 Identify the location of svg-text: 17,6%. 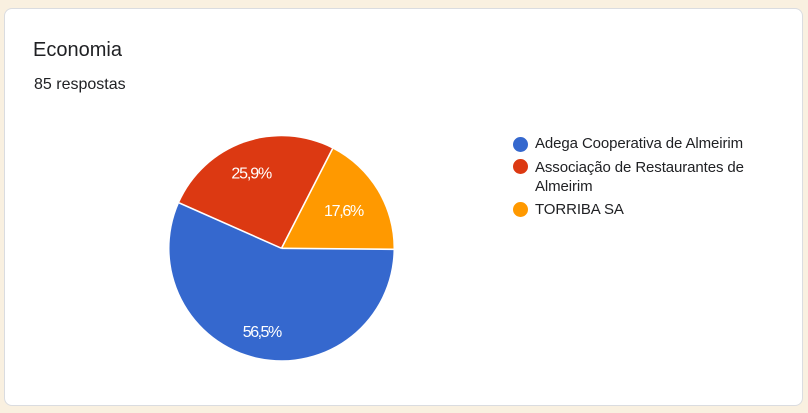
(344, 211).